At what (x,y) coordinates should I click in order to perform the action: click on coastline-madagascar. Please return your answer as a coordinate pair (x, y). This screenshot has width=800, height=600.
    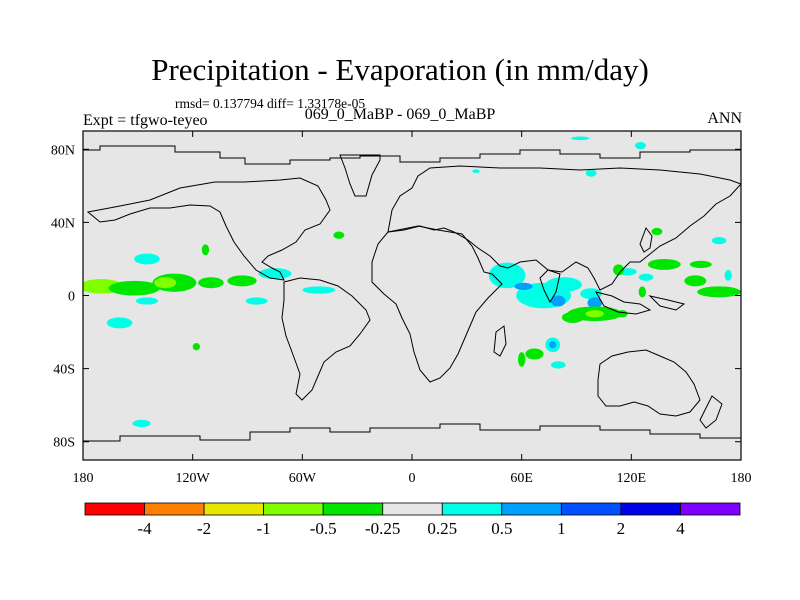
    Looking at the image, I should click on (500, 341).